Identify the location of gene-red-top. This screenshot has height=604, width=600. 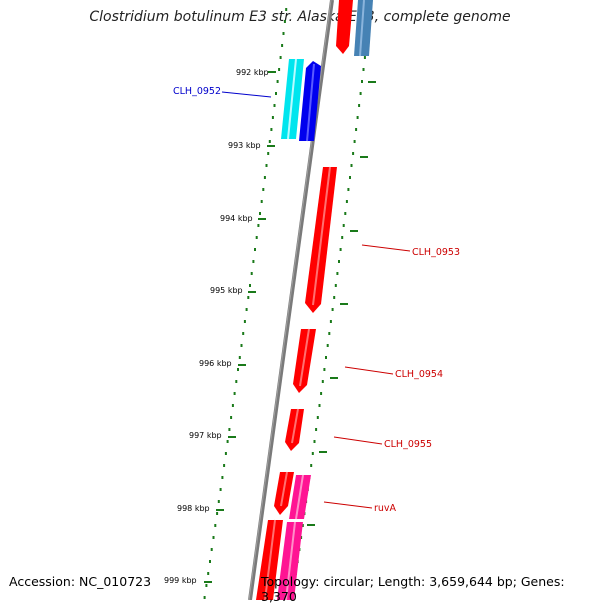
(344, 27).